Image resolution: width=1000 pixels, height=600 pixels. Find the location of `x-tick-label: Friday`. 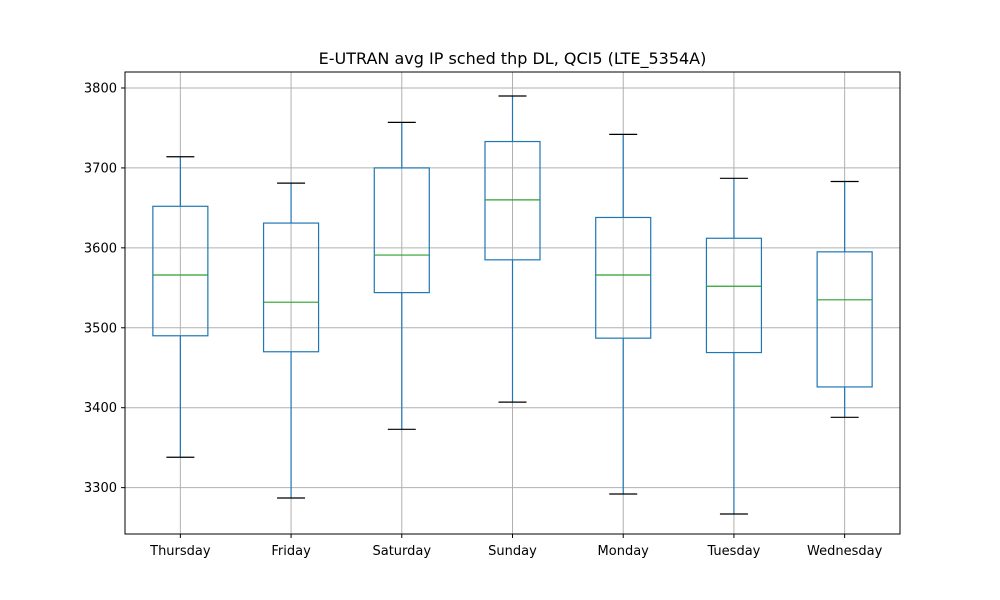

x-tick-label: Friday is located at coordinates (291, 551).